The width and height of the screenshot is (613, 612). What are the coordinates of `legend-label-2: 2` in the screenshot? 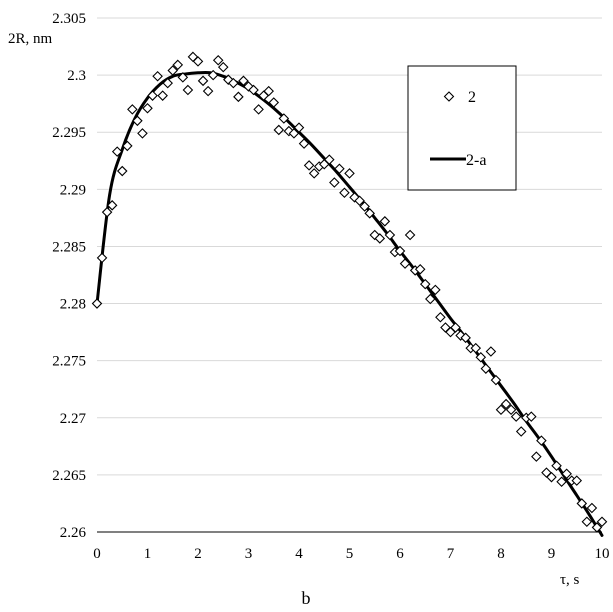 It's located at (472, 97).